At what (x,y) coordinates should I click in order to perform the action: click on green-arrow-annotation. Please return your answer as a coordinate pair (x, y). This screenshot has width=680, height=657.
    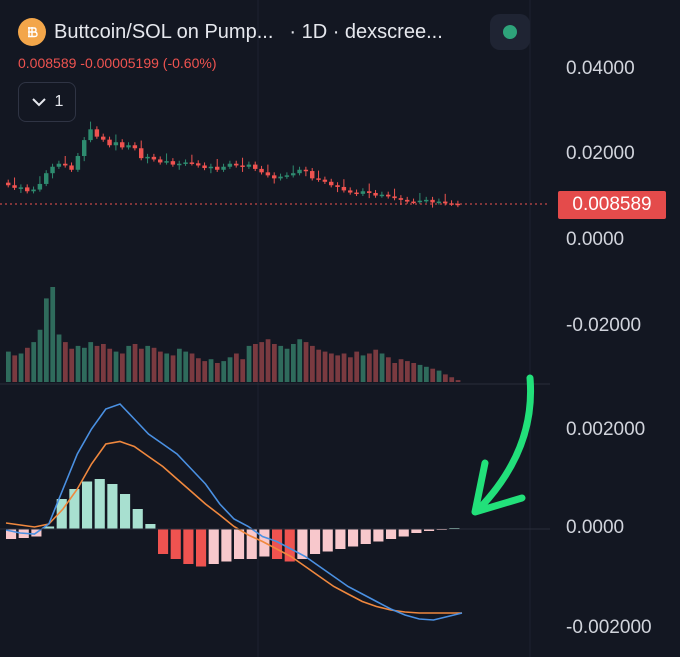
    Looking at the image, I should click on (504, 444).